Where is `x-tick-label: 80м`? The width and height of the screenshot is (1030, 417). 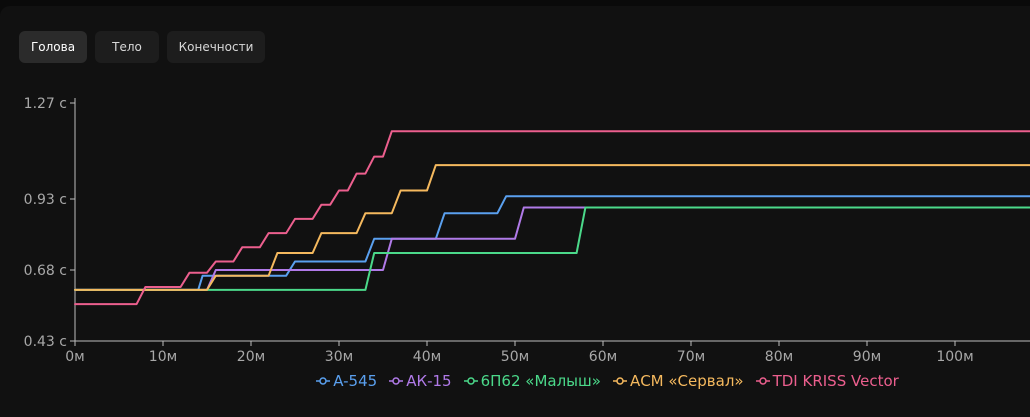
x-tick-label: 80м is located at coordinates (779, 357).